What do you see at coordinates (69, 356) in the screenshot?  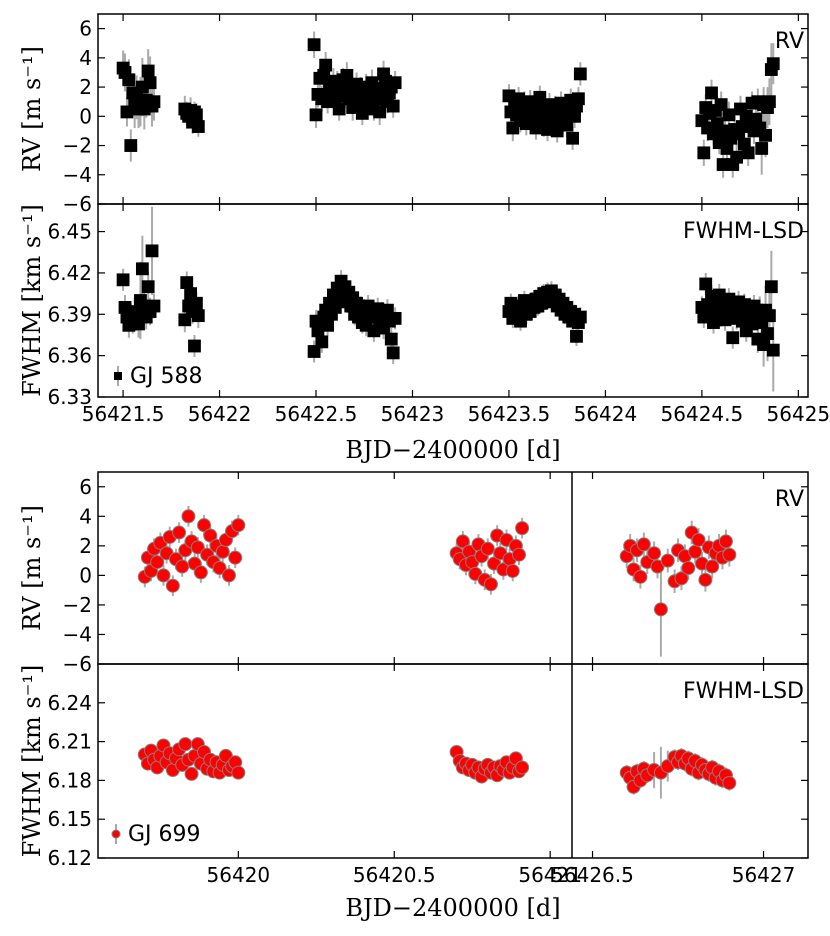 I see `y-tick-label: 6.36` at bounding box center [69, 356].